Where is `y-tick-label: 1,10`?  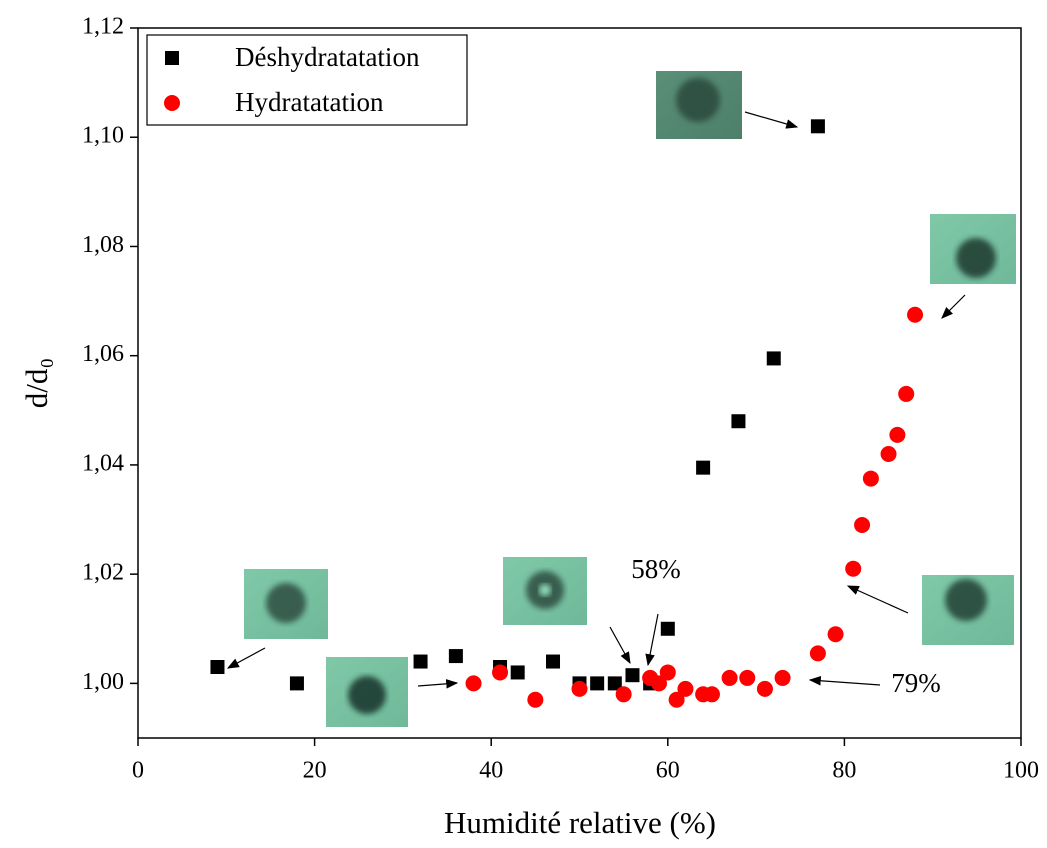 y-tick-label: 1,10 is located at coordinates (103, 136).